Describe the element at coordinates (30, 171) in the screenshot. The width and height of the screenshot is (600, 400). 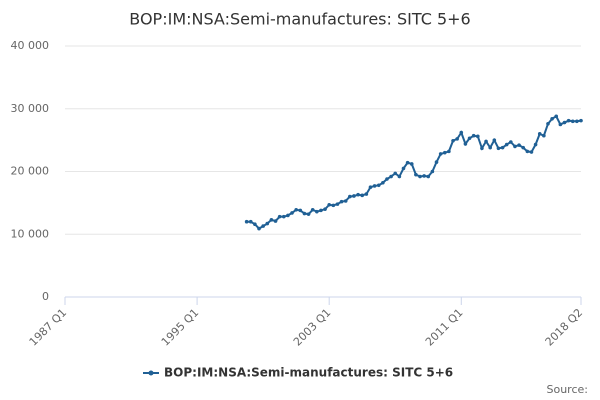
I see `y-tick-label: 20 000` at that location.